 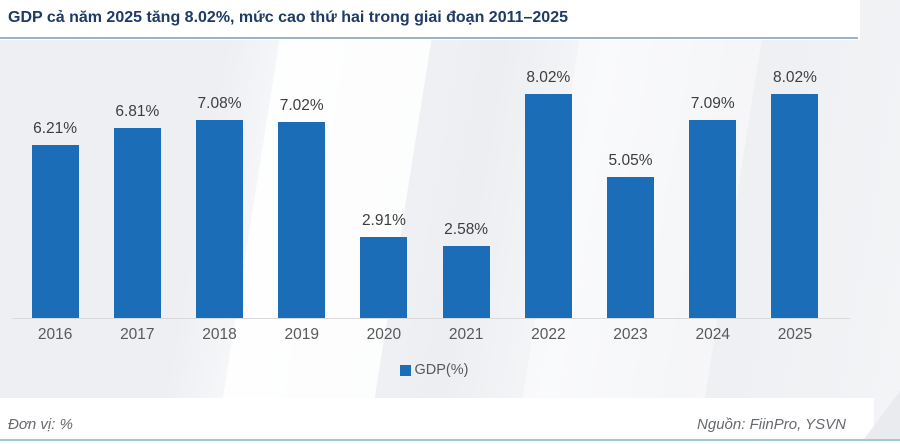 I want to click on bar-value-label: 2.58%, so click(x=466, y=229).